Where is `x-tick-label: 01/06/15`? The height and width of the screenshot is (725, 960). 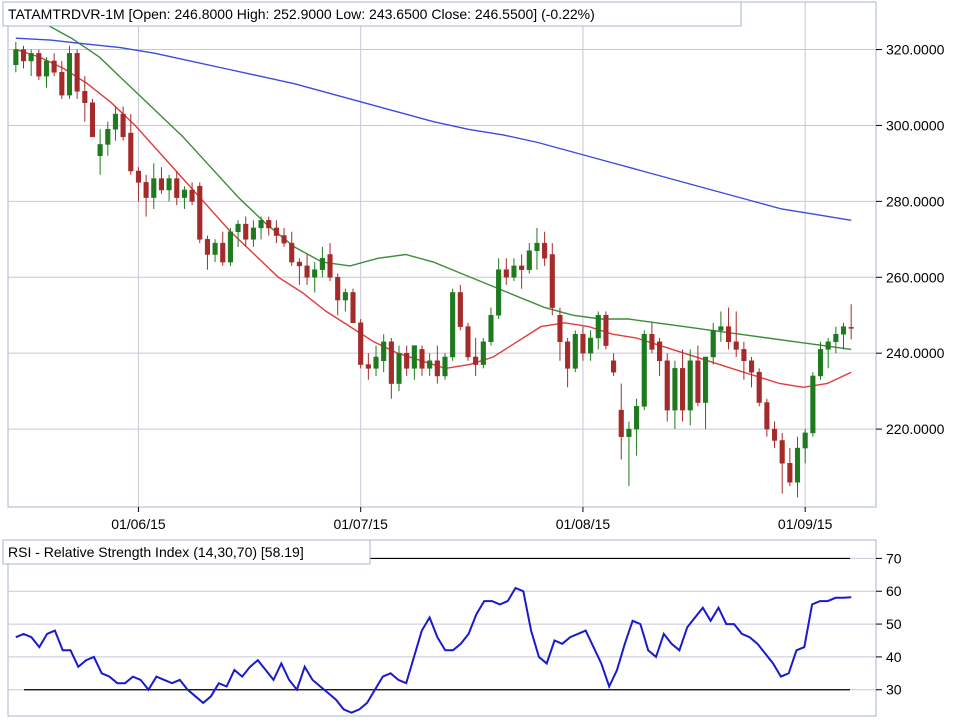 x-tick-label: 01/06/15 is located at coordinates (138, 524).